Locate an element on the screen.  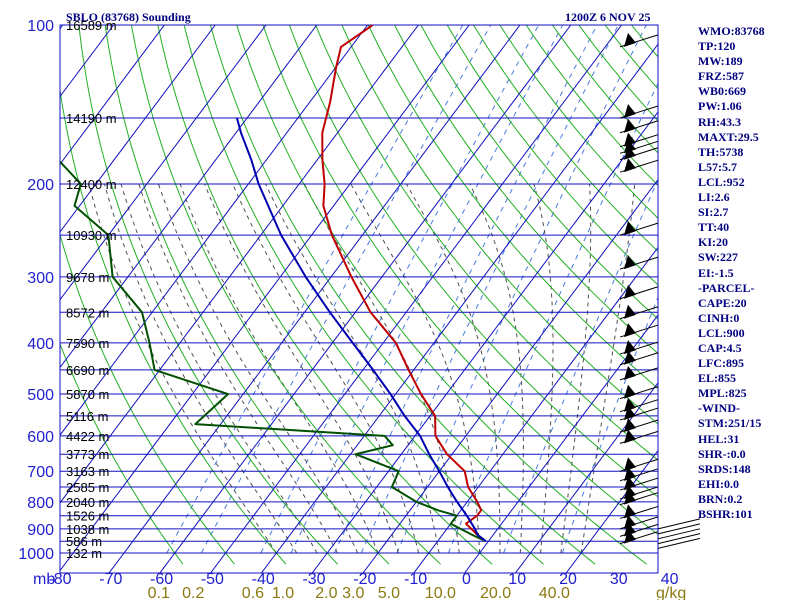
pressure-tick-label: 100 is located at coordinates (40, 26).